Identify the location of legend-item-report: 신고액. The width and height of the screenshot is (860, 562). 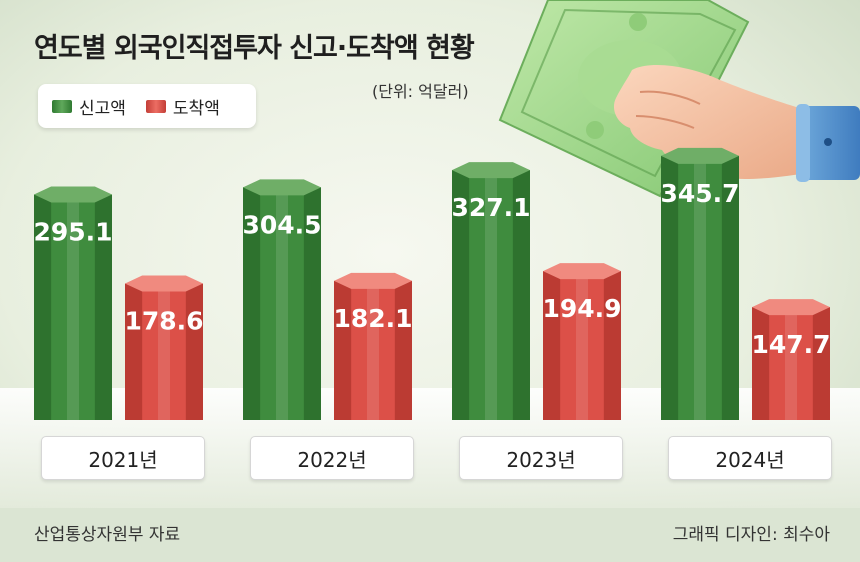
(89, 106).